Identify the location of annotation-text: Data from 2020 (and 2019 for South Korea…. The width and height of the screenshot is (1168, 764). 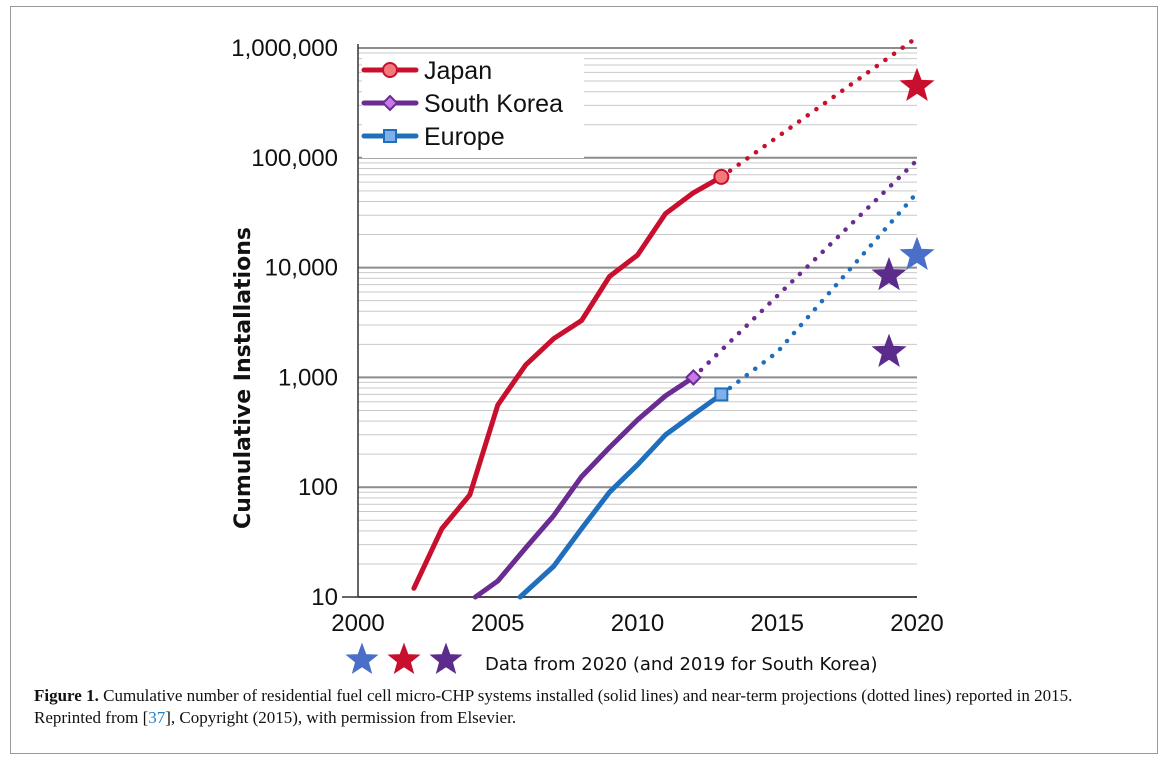
(681, 664).